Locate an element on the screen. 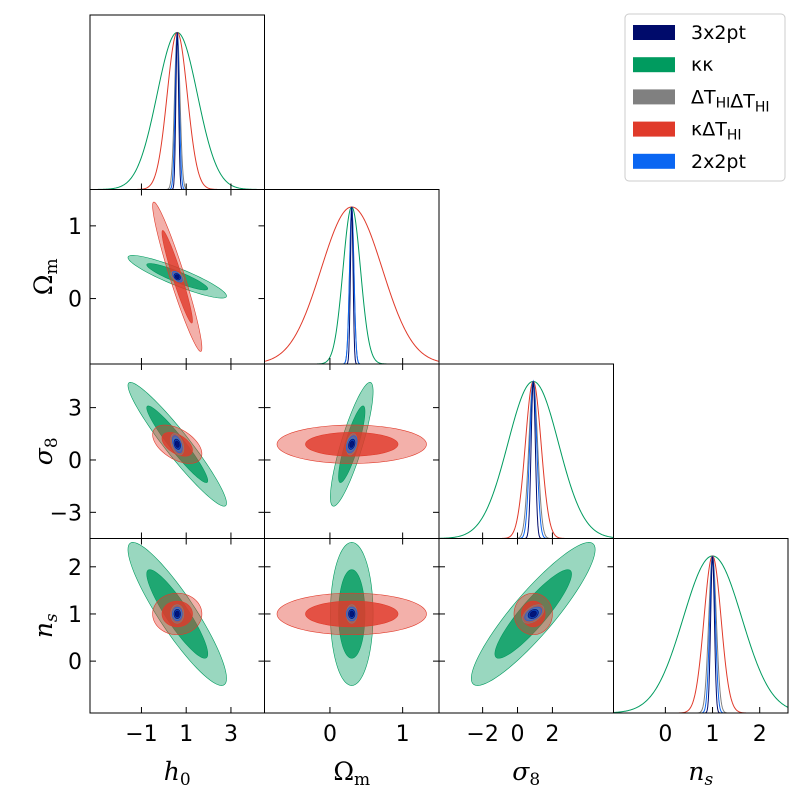  panel-h0 is located at coordinates (177, 102).